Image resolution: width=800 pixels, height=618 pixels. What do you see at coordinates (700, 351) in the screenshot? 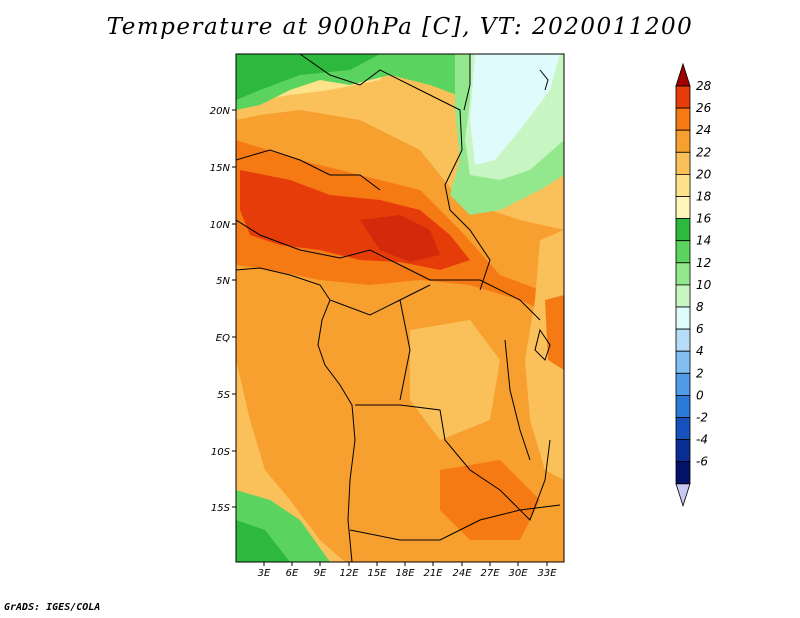
I see `colorbar-label: 4` at bounding box center [700, 351].